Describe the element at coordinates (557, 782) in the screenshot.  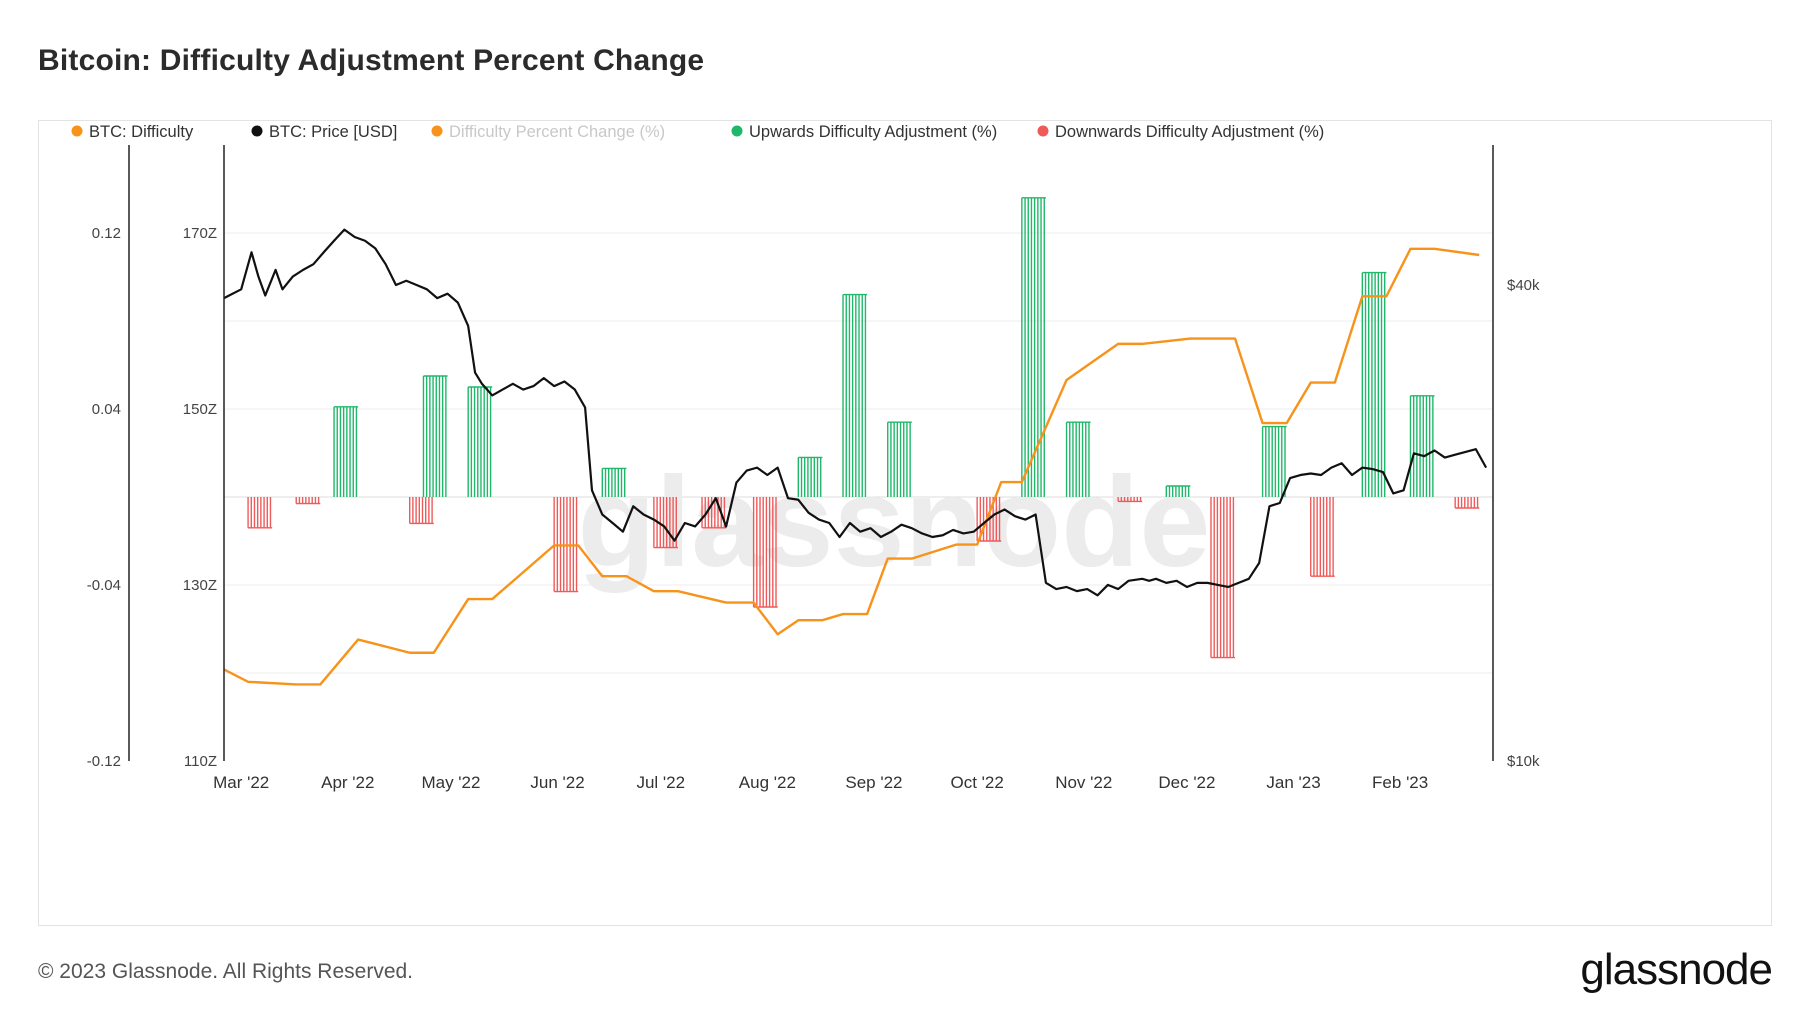
I see `x-tick-label: Jun '22` at that location.